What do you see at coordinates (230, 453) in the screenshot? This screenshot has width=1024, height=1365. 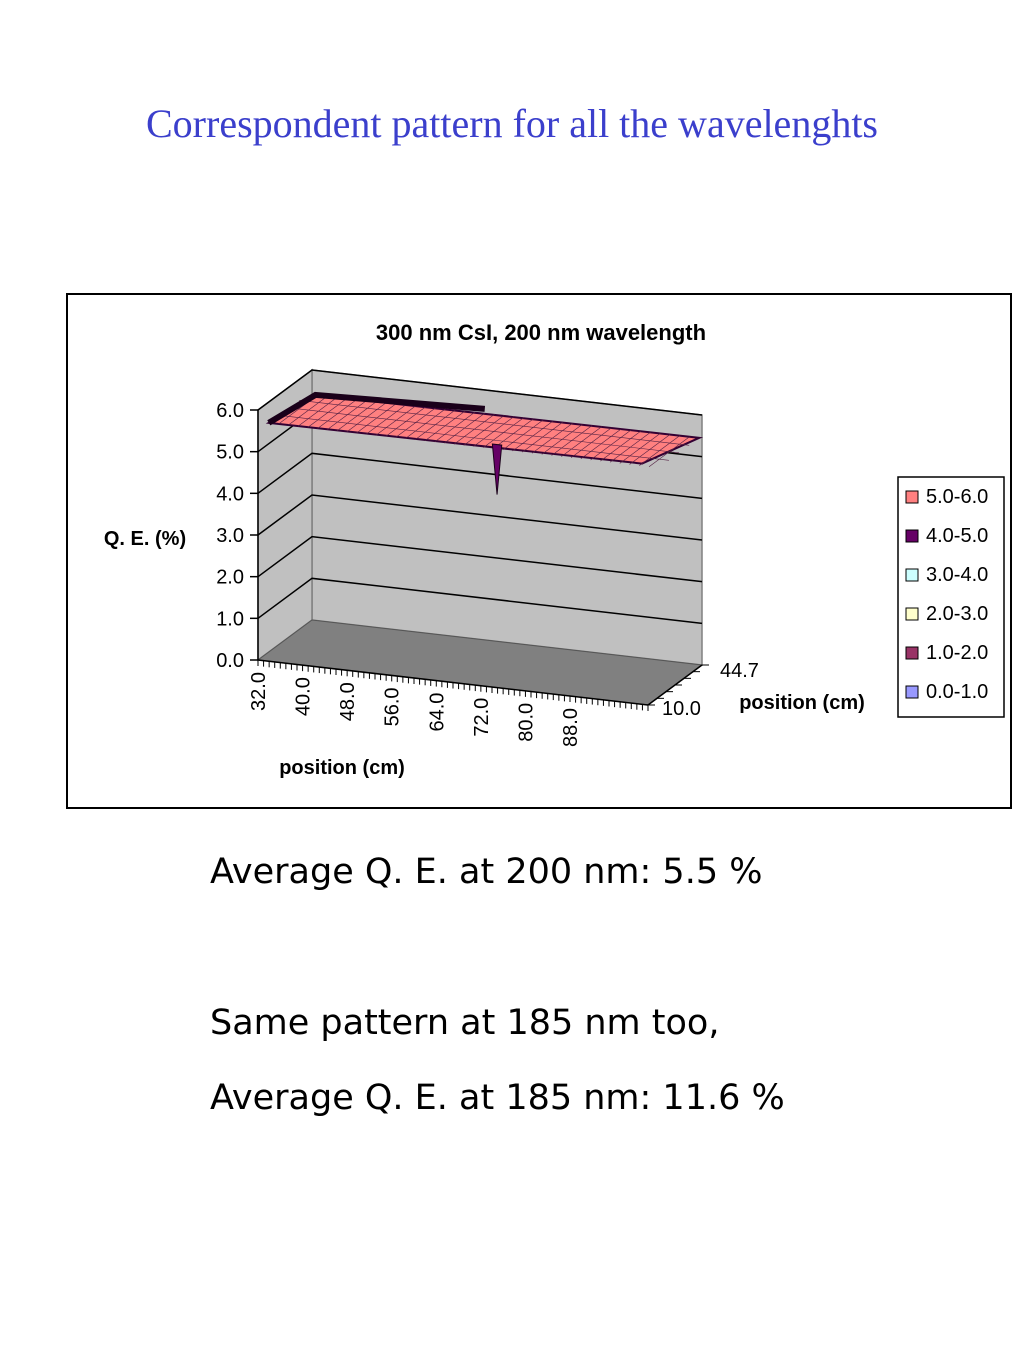 I see `z-tick-label: 5.0` at bounding box center [230, 453].